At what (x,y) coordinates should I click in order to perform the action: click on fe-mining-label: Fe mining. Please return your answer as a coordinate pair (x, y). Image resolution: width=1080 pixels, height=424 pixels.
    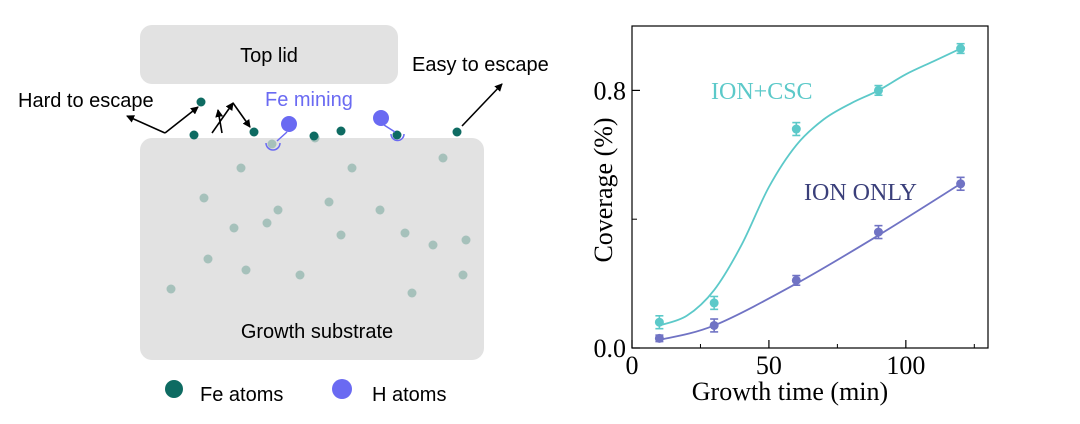
    Looking at the image, I should click on (309, 100).